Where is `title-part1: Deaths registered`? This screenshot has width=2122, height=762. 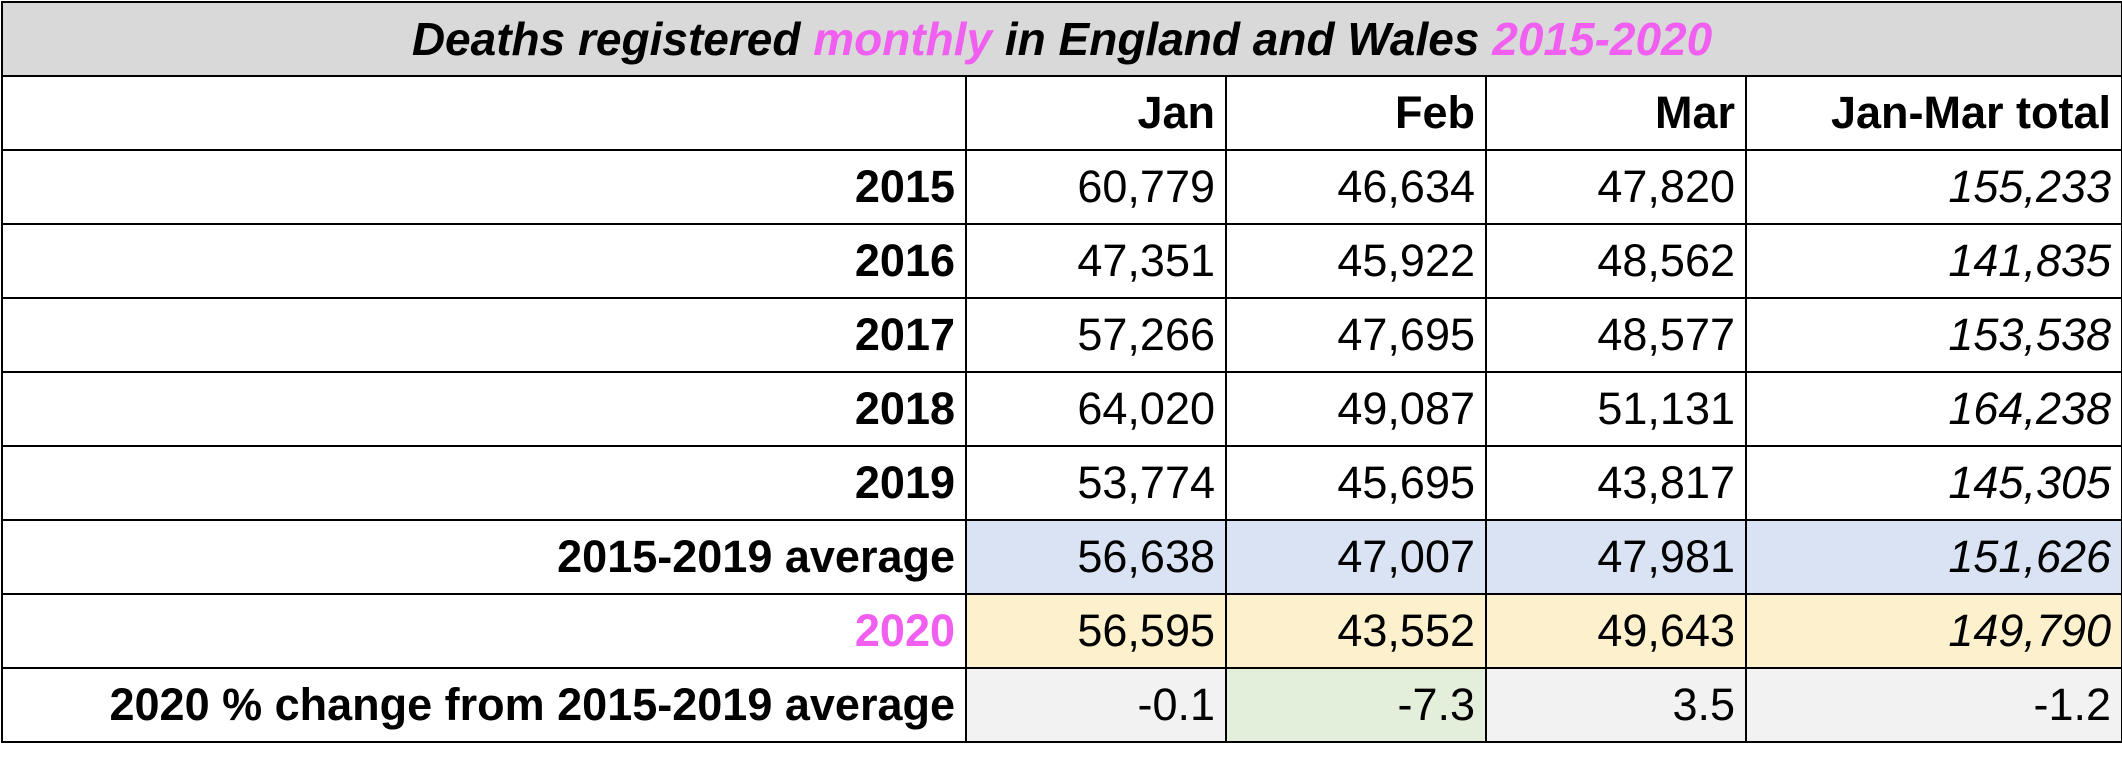 title-part1: Deaths registered is located at coordinates (612, 39).